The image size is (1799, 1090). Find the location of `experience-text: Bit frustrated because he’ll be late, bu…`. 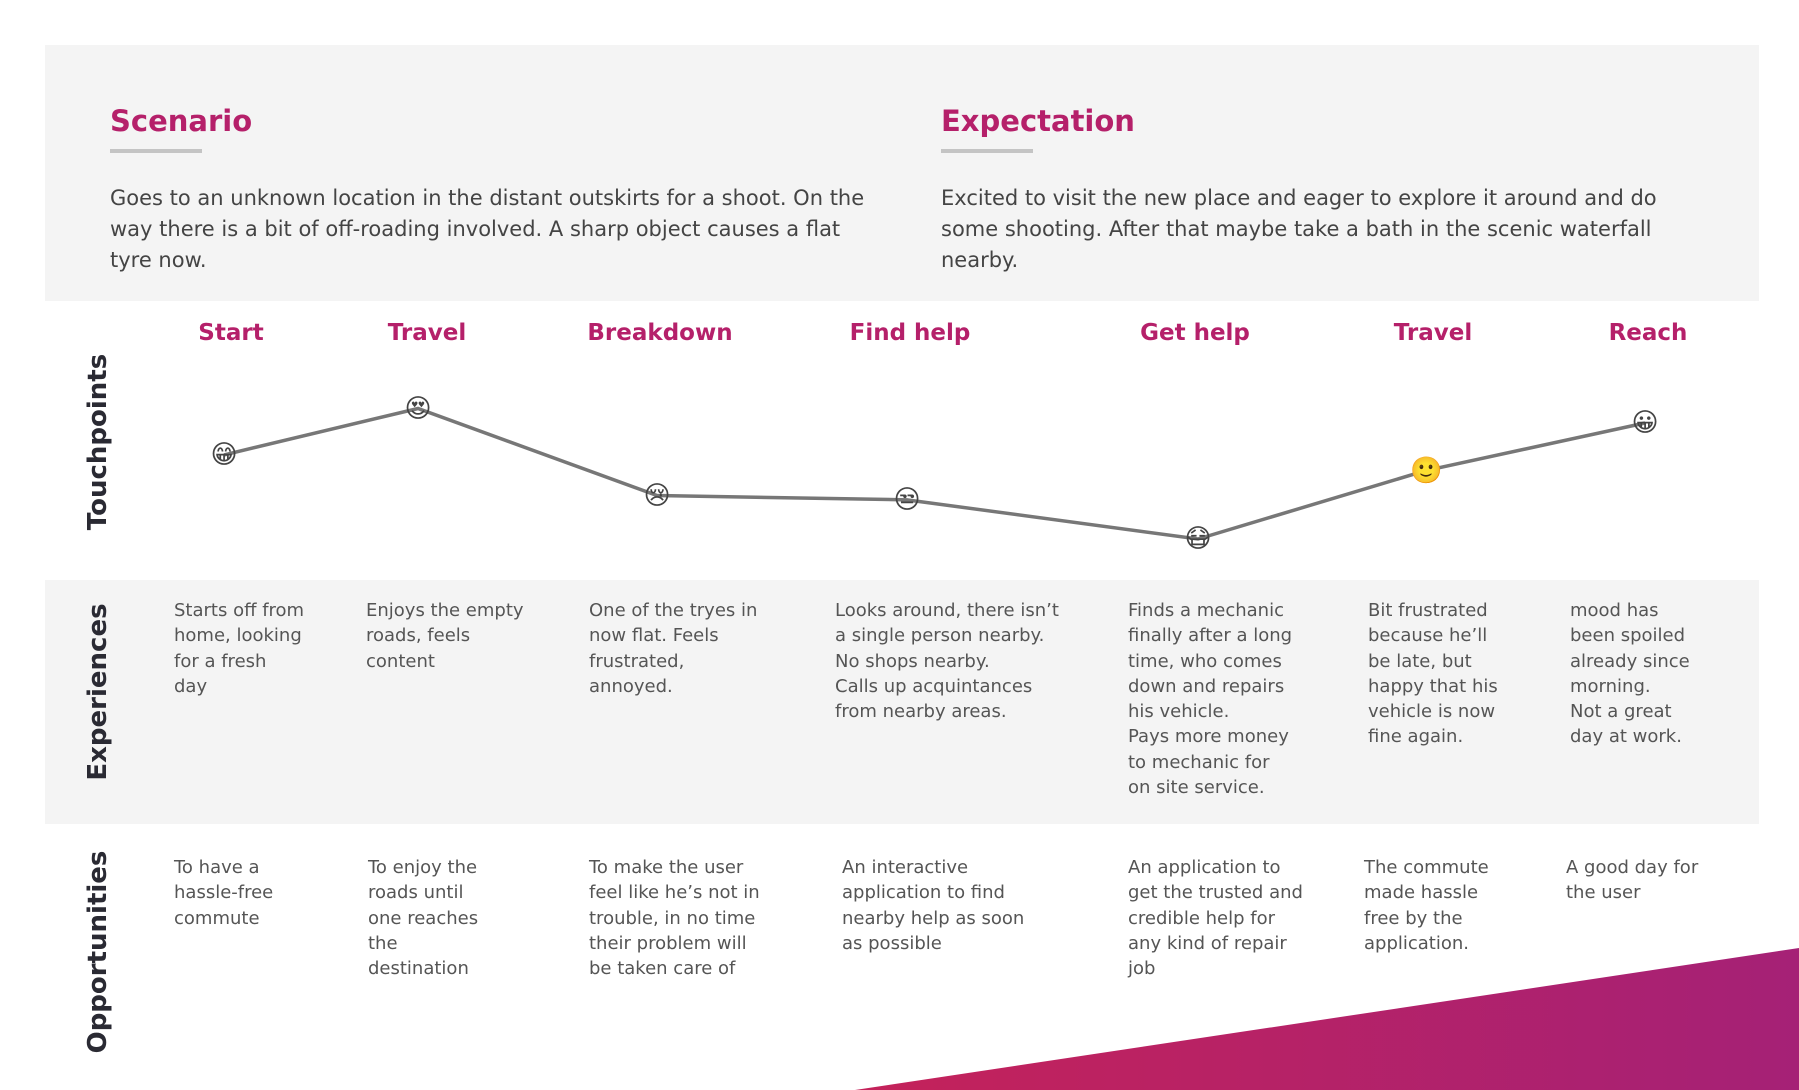

experience-text: Bit frustrated because he’ll be late, bu… is located at coordinates (1433, 674).